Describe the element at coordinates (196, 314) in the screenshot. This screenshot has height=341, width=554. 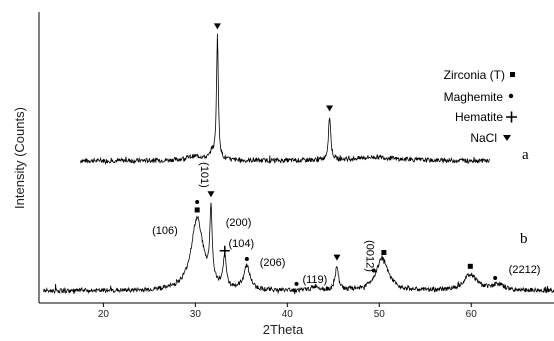
I see `x-tick-label-30: 30` at that location.